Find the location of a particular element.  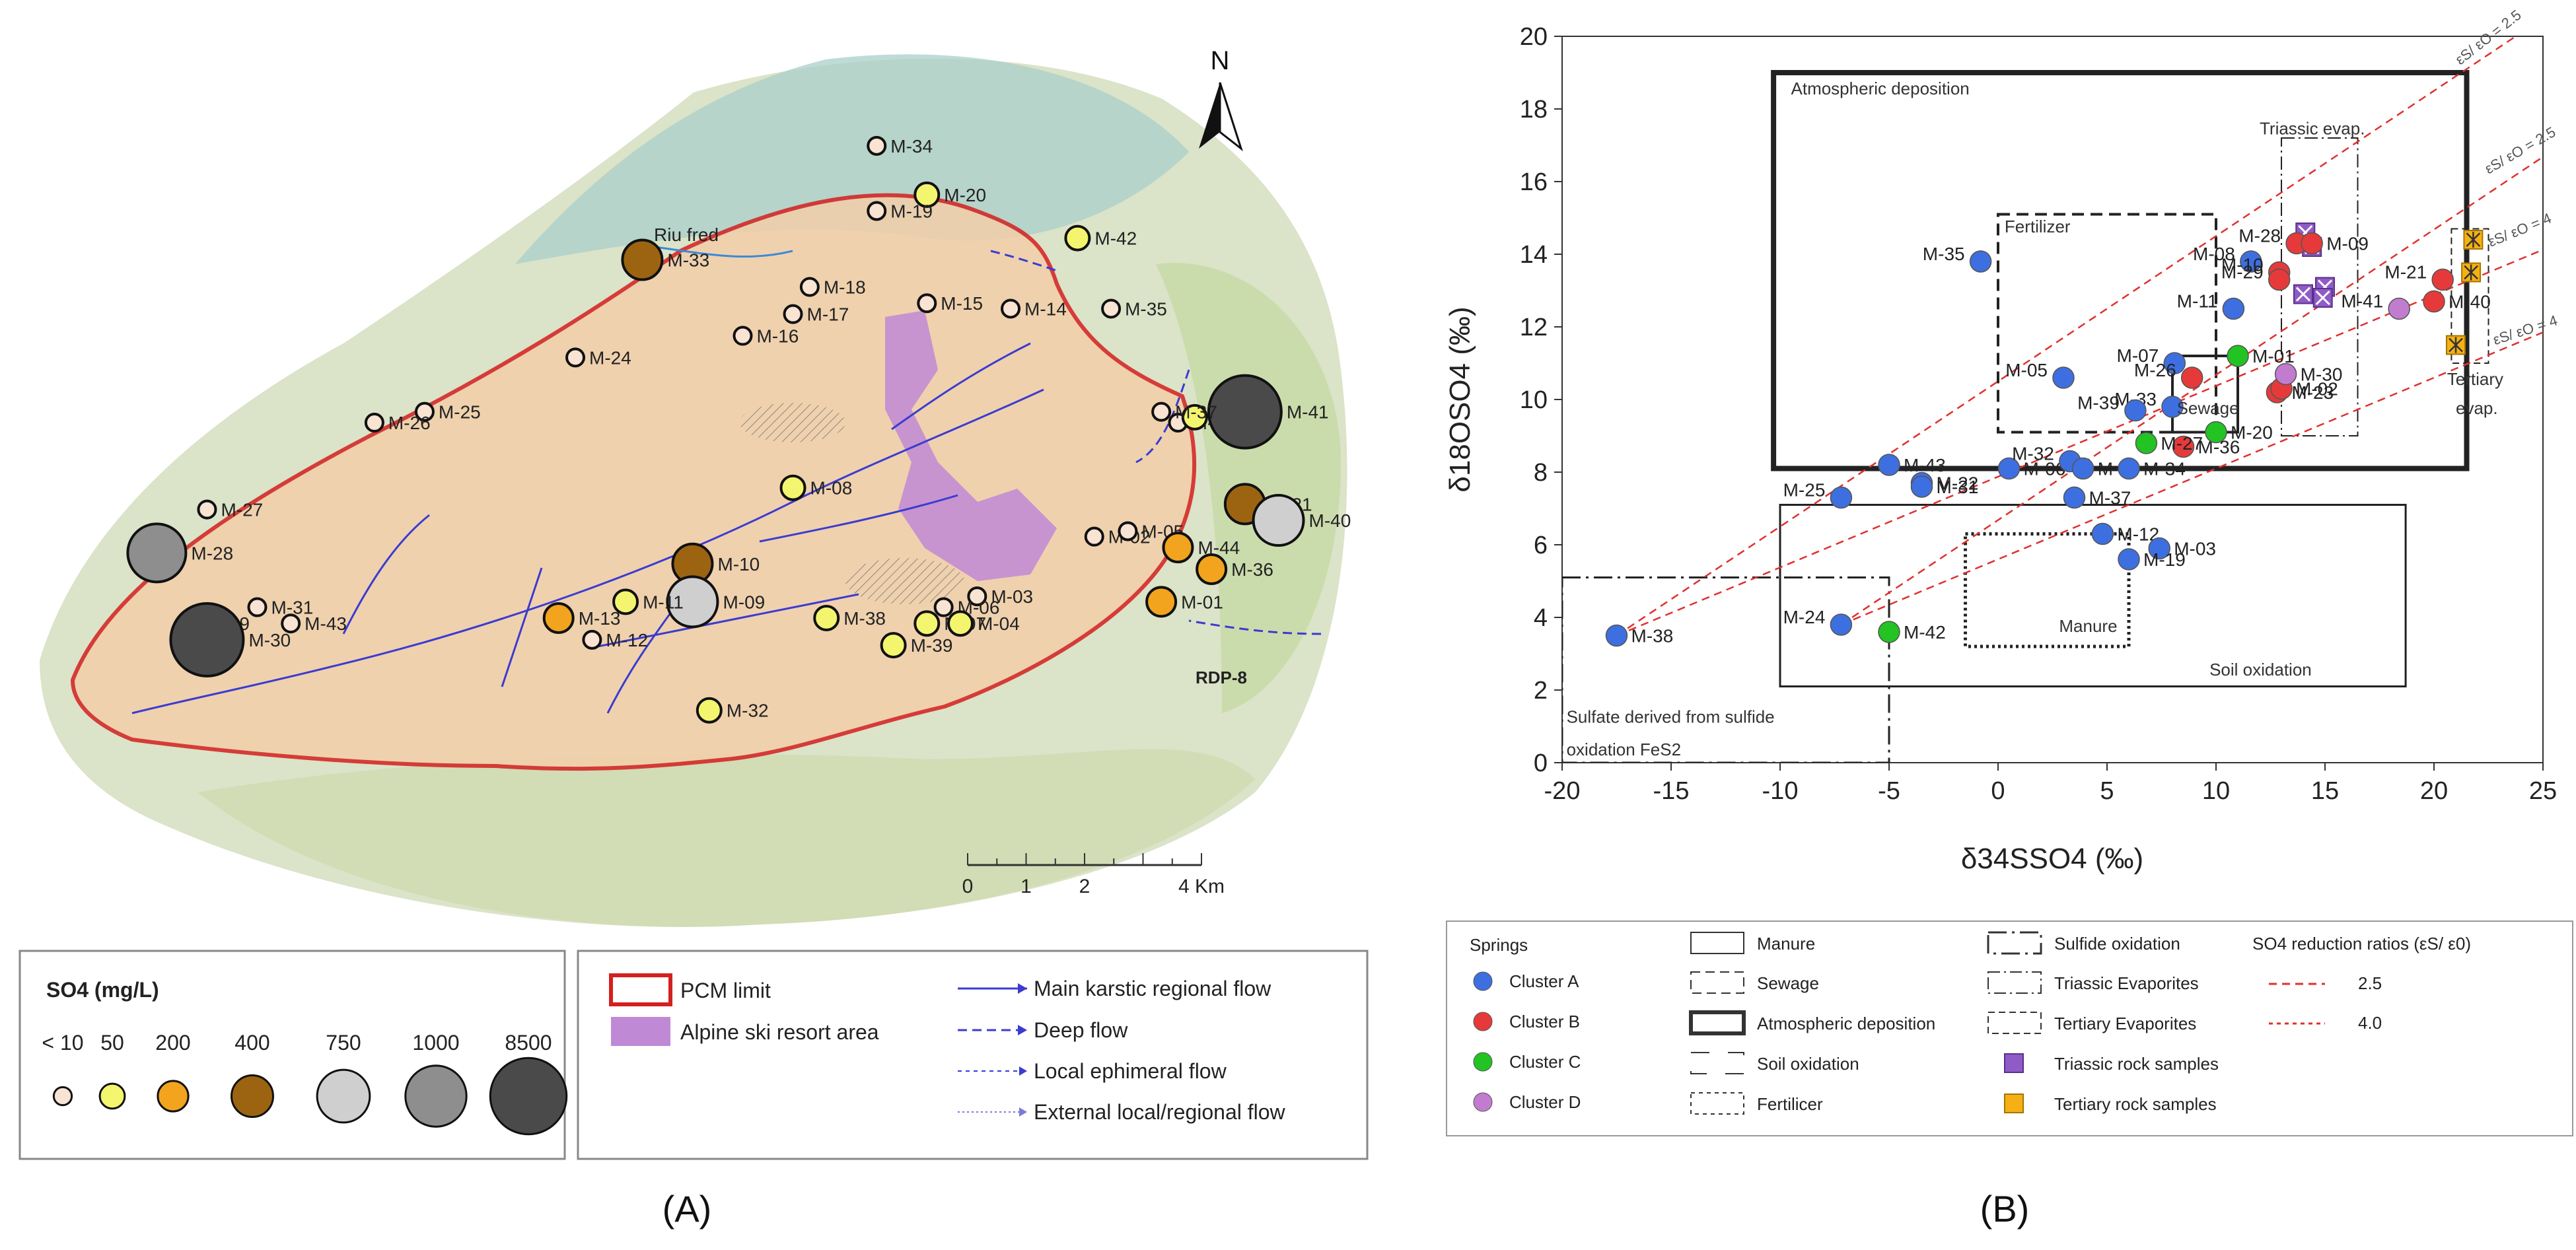

legend-fertilicer-swatch is located at coordinates (1717, 1103).